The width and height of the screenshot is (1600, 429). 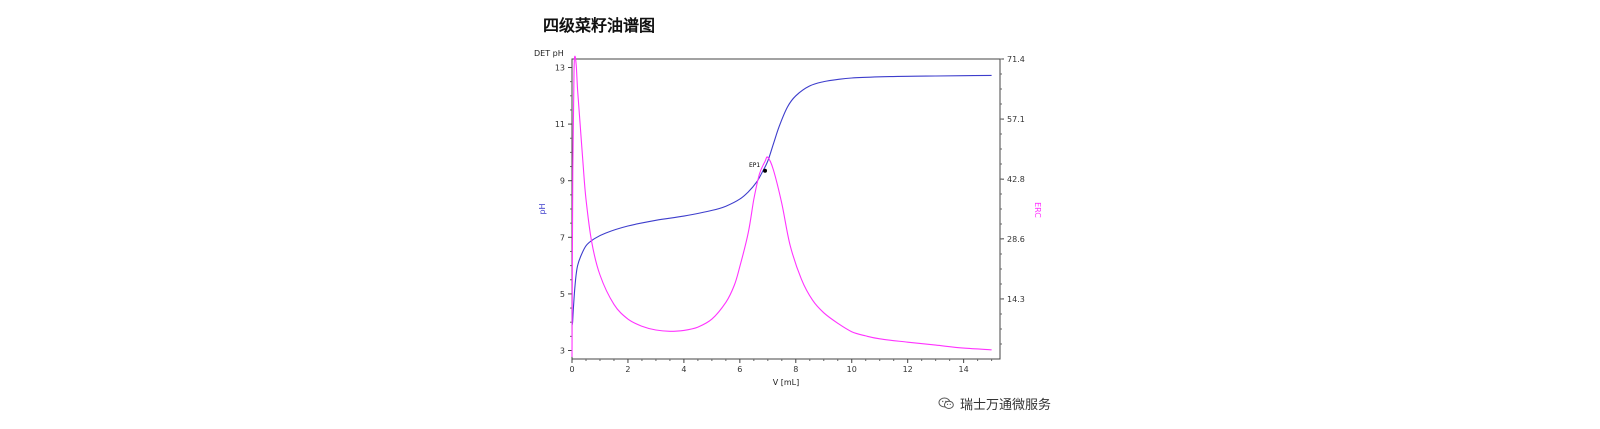 I want to click on y-left-axis-label: pH, so click(x=542, y=208).